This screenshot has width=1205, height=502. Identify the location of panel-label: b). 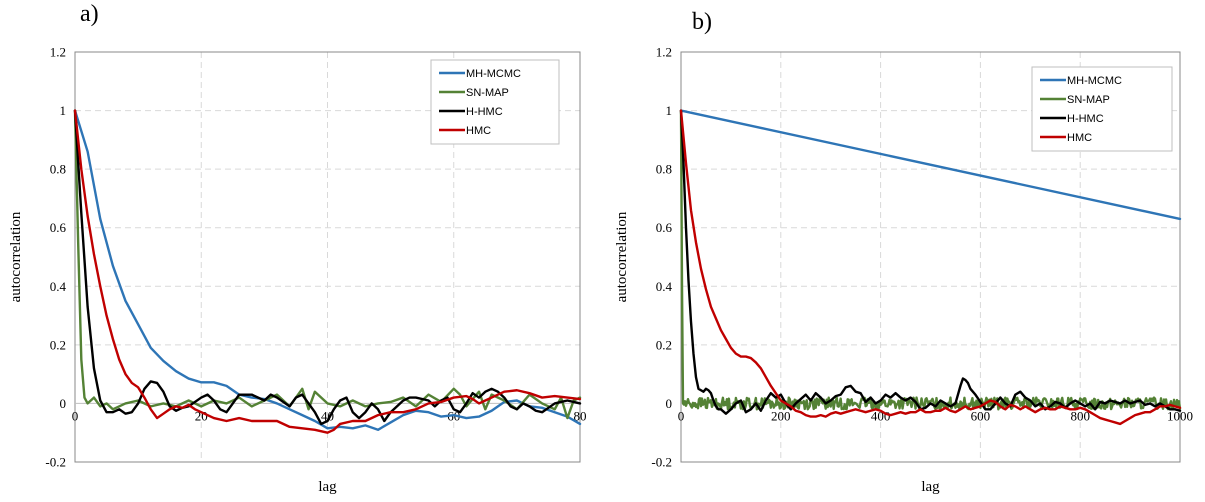
(702, 22).